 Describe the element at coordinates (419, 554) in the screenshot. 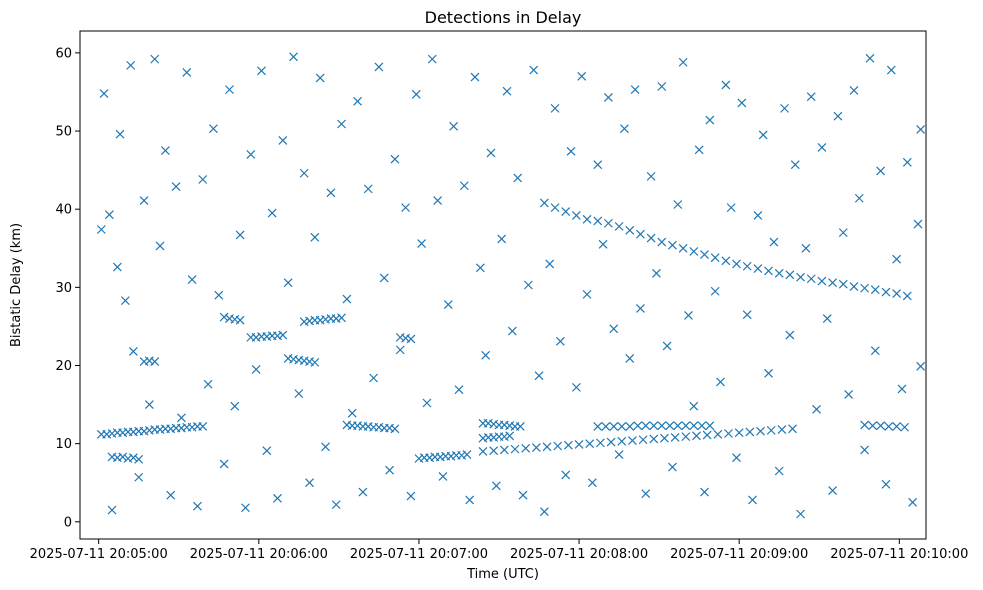

I see `x-tick-label: 2025-07-11 20:07:00` at that location.